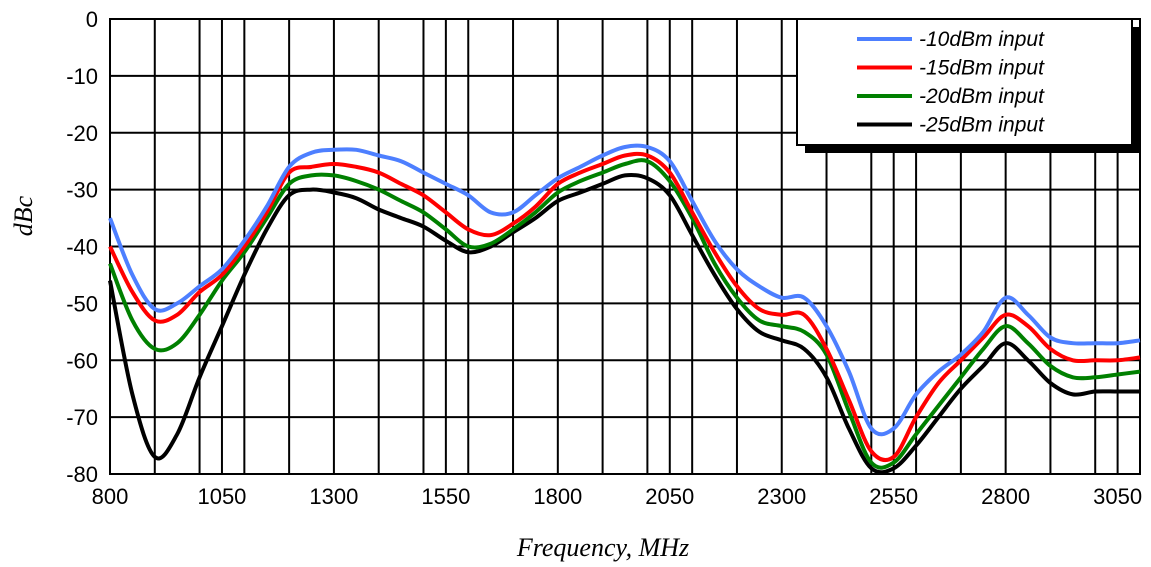 This screenshot has width=1151, height=567. Describe the element at coordinates (982, 68) in the screenshot. I see `legend-label: -15dBm input` at that location.